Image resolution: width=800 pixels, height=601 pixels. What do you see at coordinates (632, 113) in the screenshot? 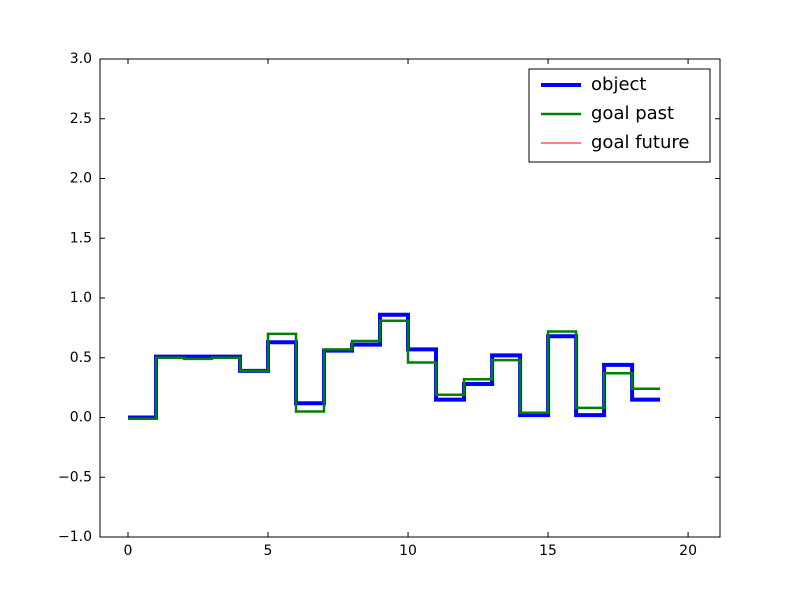
I see `legend-label: goal past` at bounding box center [632, 113].